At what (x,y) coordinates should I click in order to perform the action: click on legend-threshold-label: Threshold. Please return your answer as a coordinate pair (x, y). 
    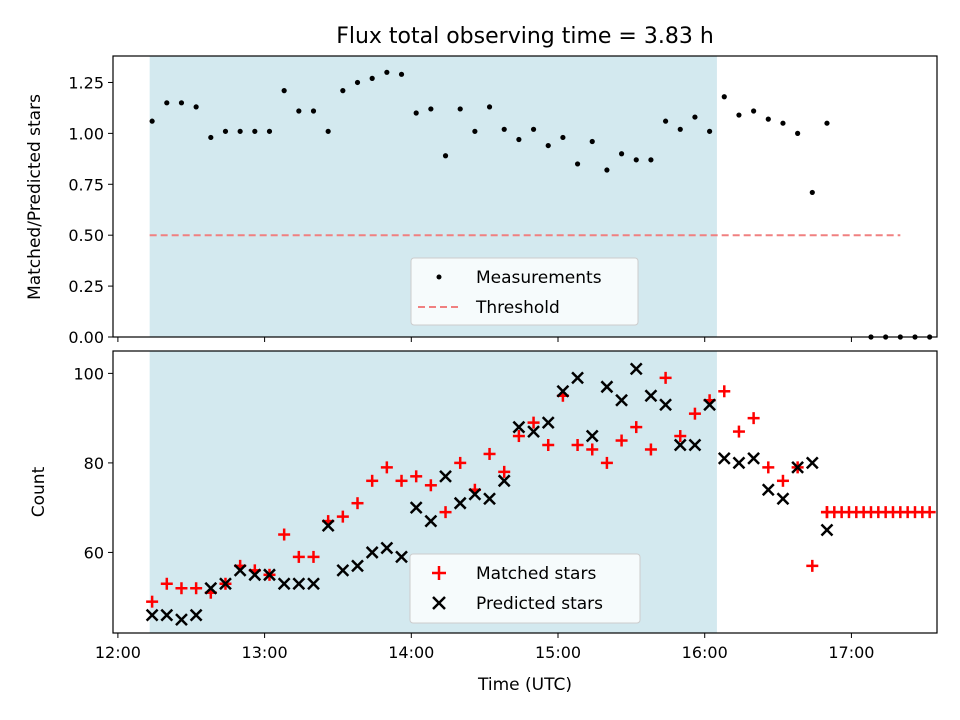
    Looking at the image, I should click on (517, 308).